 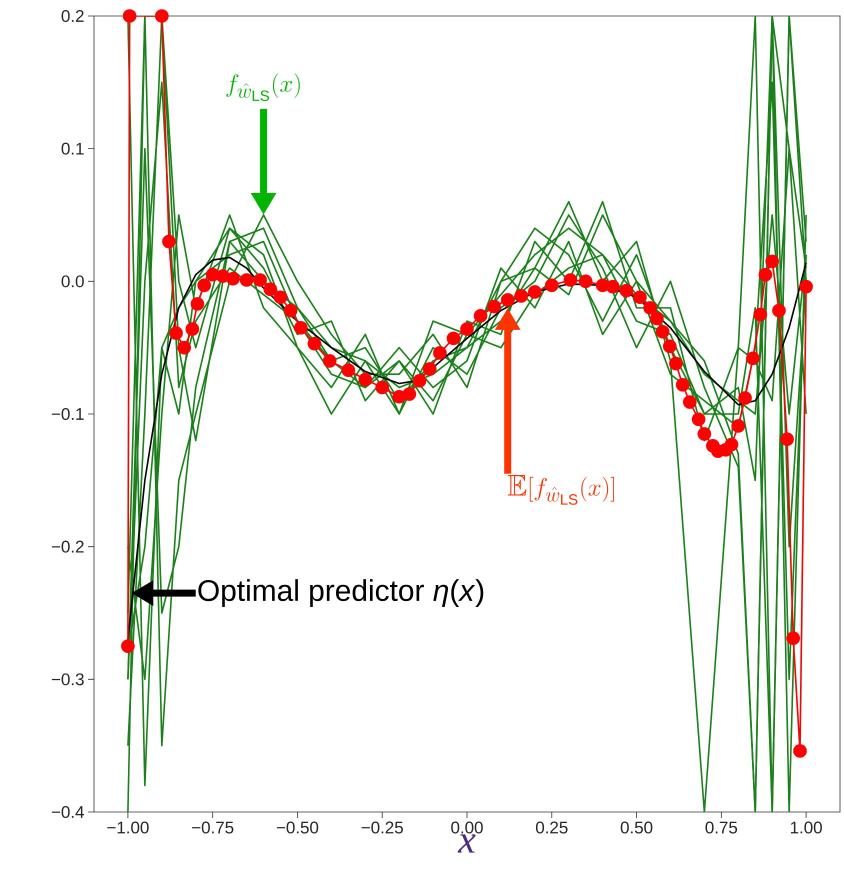 I want to click on x-tick-label: 0.25, so click(x=552, y=828).